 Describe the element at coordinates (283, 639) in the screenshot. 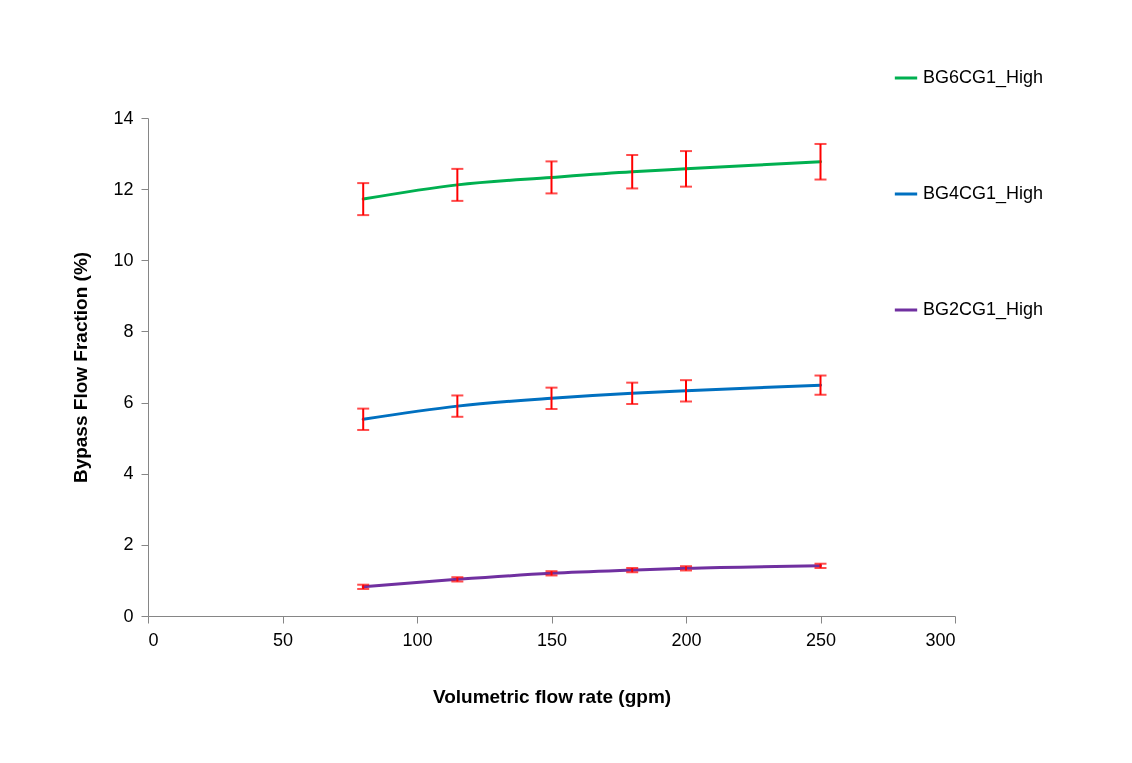

I see `x-tick-label: 50` at that location.